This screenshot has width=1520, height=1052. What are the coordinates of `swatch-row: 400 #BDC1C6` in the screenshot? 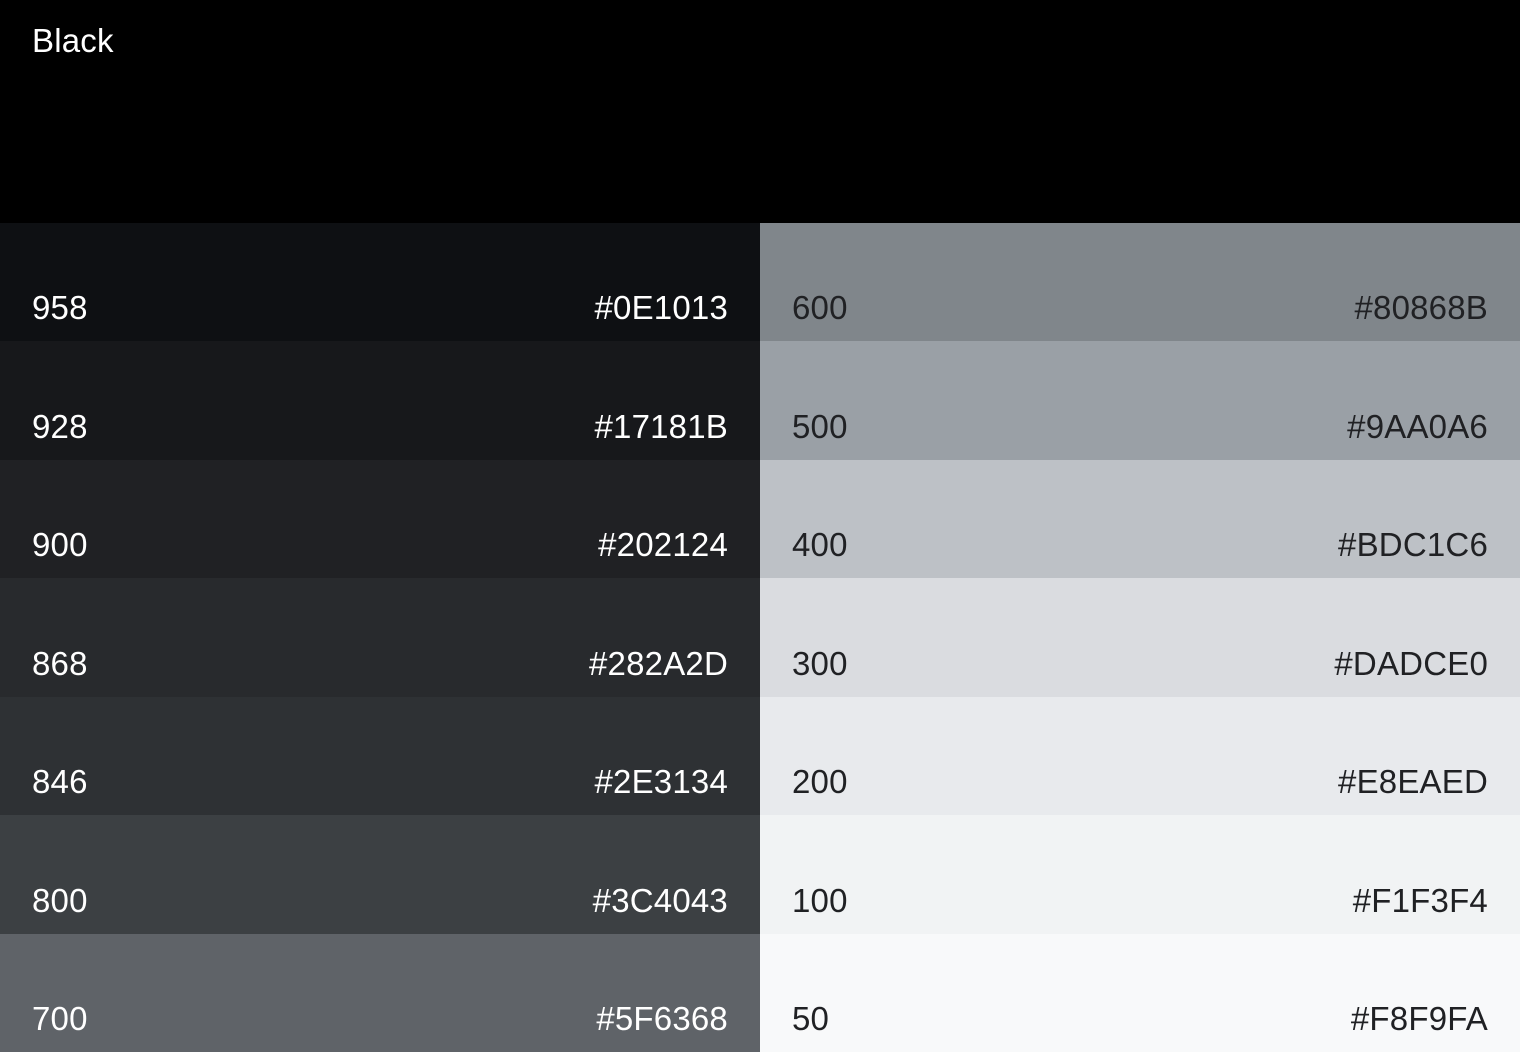 It's located at (1140, 519).